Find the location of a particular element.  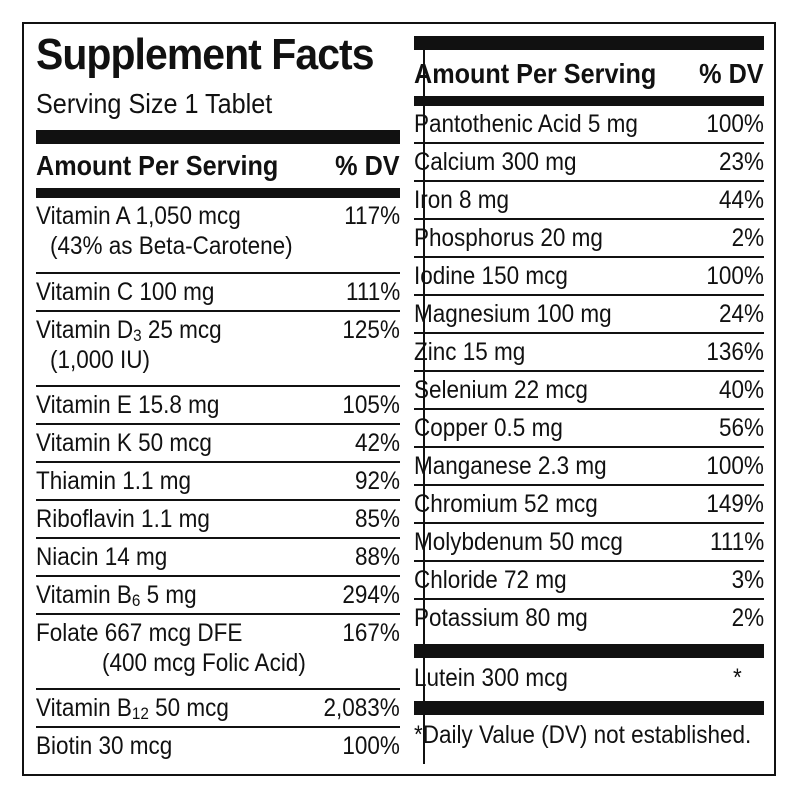

nutrient-row: Phosphorus 20 mg 2% is located at coordinates (589, 239).